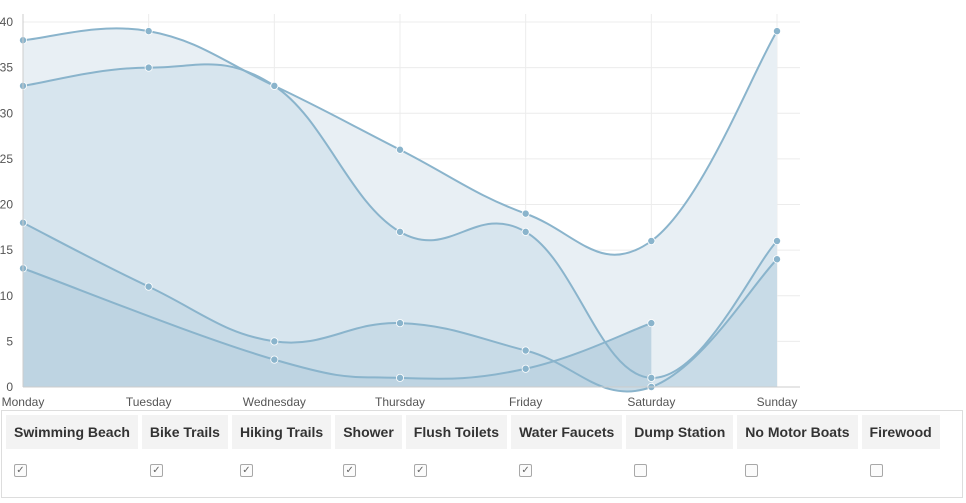 Image resolution: width=966 pixels, height=503 pixels. I want to click on header-hiking-trails: Hiking Trails, so click(281, 432).